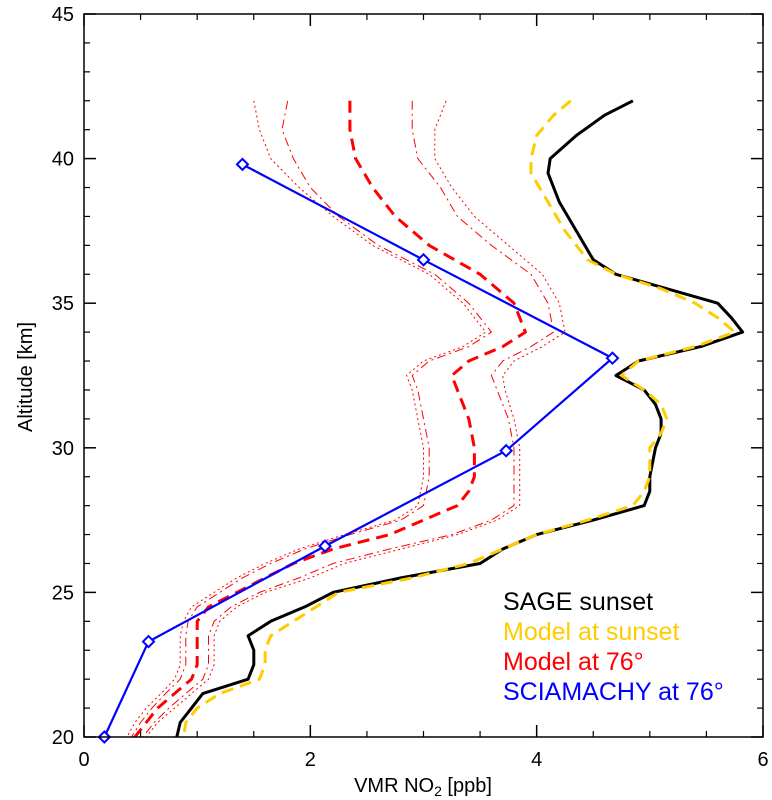  What do you see at coordinates (63, 15) in the screenshot?
I see `y-tick-label: 45` at bounding box center [63, 15].